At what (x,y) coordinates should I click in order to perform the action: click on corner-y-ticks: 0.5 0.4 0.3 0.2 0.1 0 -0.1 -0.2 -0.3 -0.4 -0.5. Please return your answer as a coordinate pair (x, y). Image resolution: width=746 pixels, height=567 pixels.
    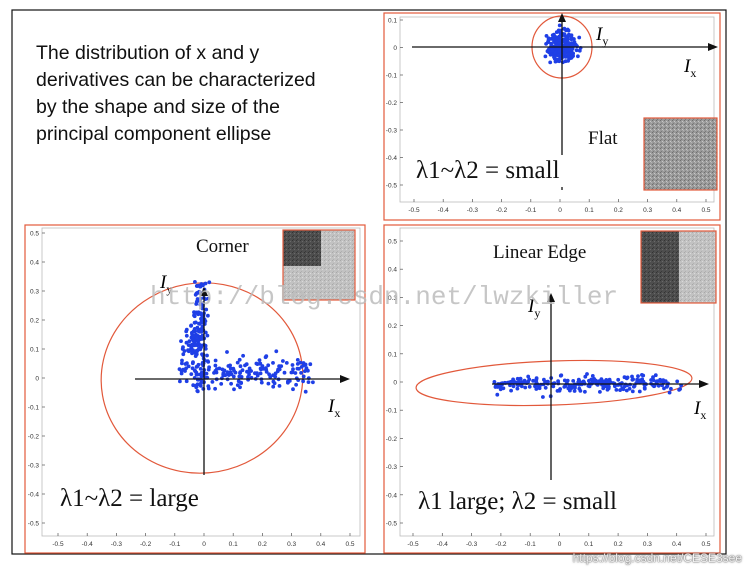
    Looking at the image, I should click on (36, 379).